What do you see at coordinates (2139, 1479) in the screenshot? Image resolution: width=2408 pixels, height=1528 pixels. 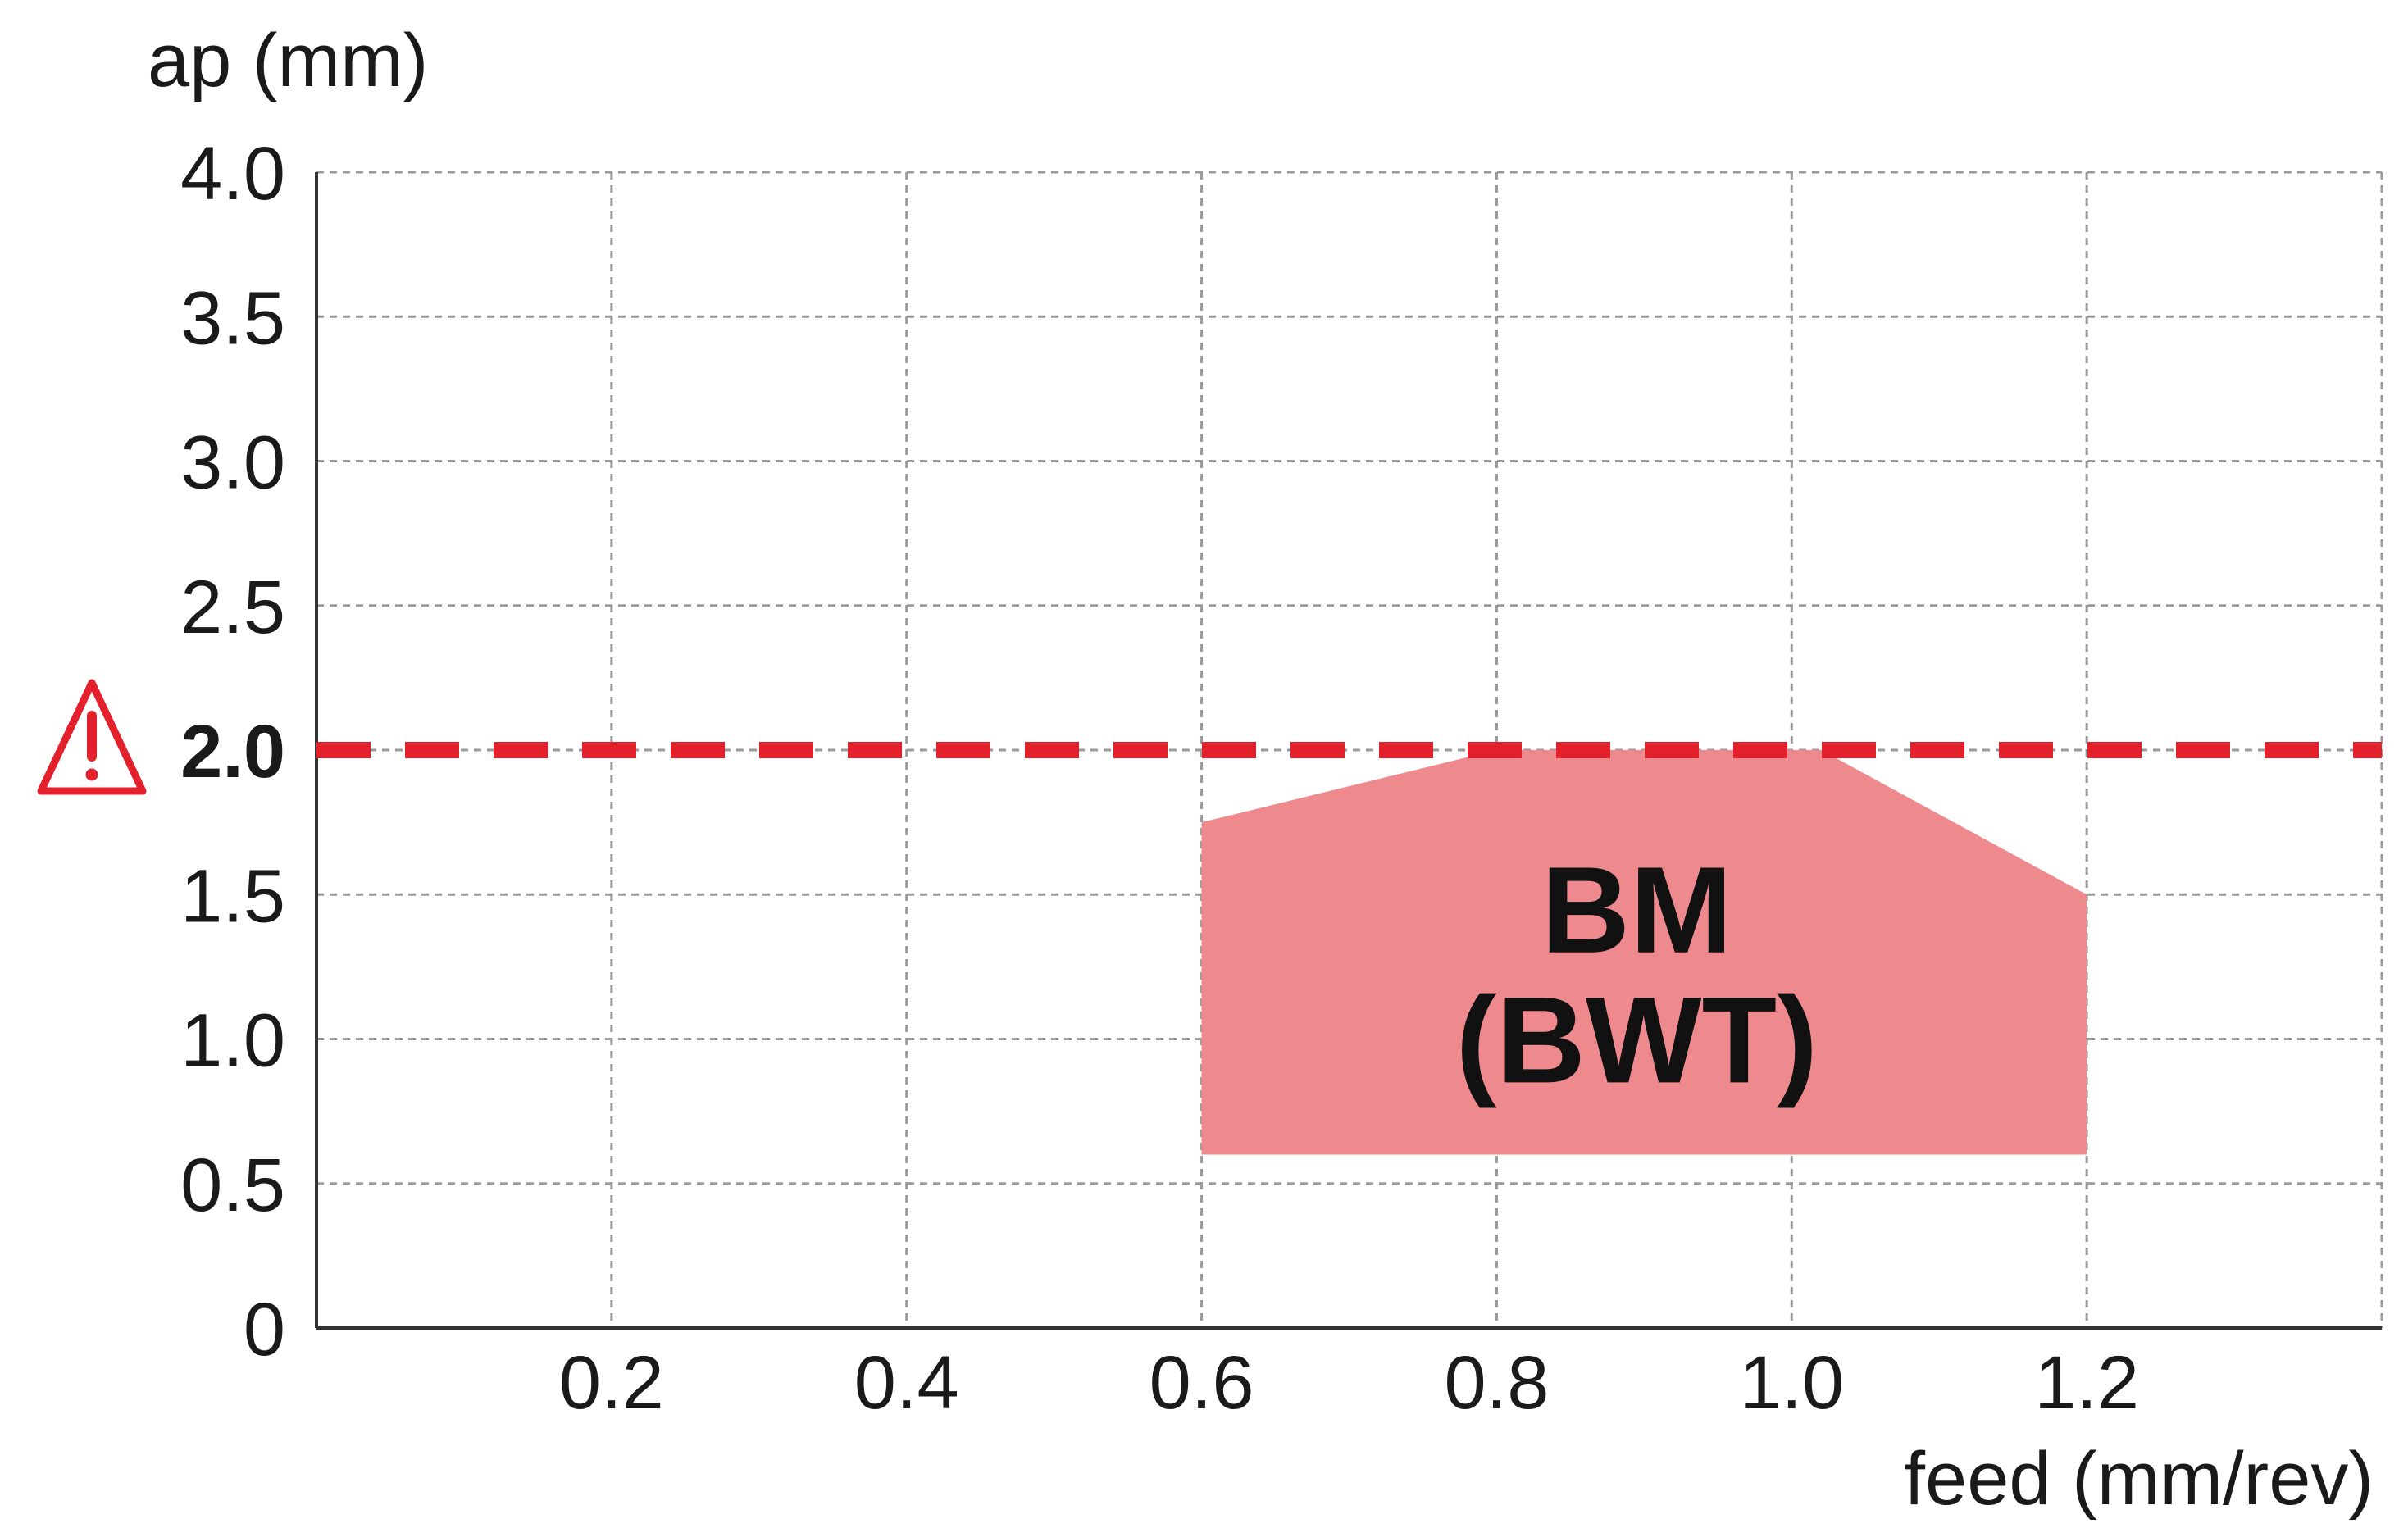 I see `x-axis-title: feed (mm/rev)` at bounding box center [2139, 1479].